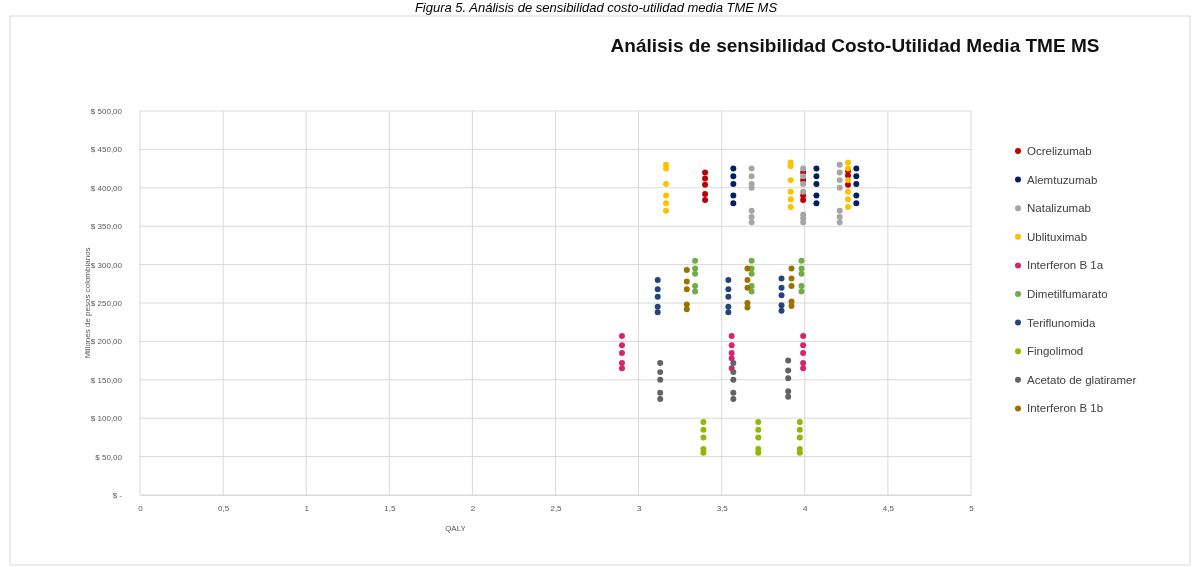 The width and height of the screenshot is (1192, 567). I want to click on x-tick-label: 4, so click(806, 508).